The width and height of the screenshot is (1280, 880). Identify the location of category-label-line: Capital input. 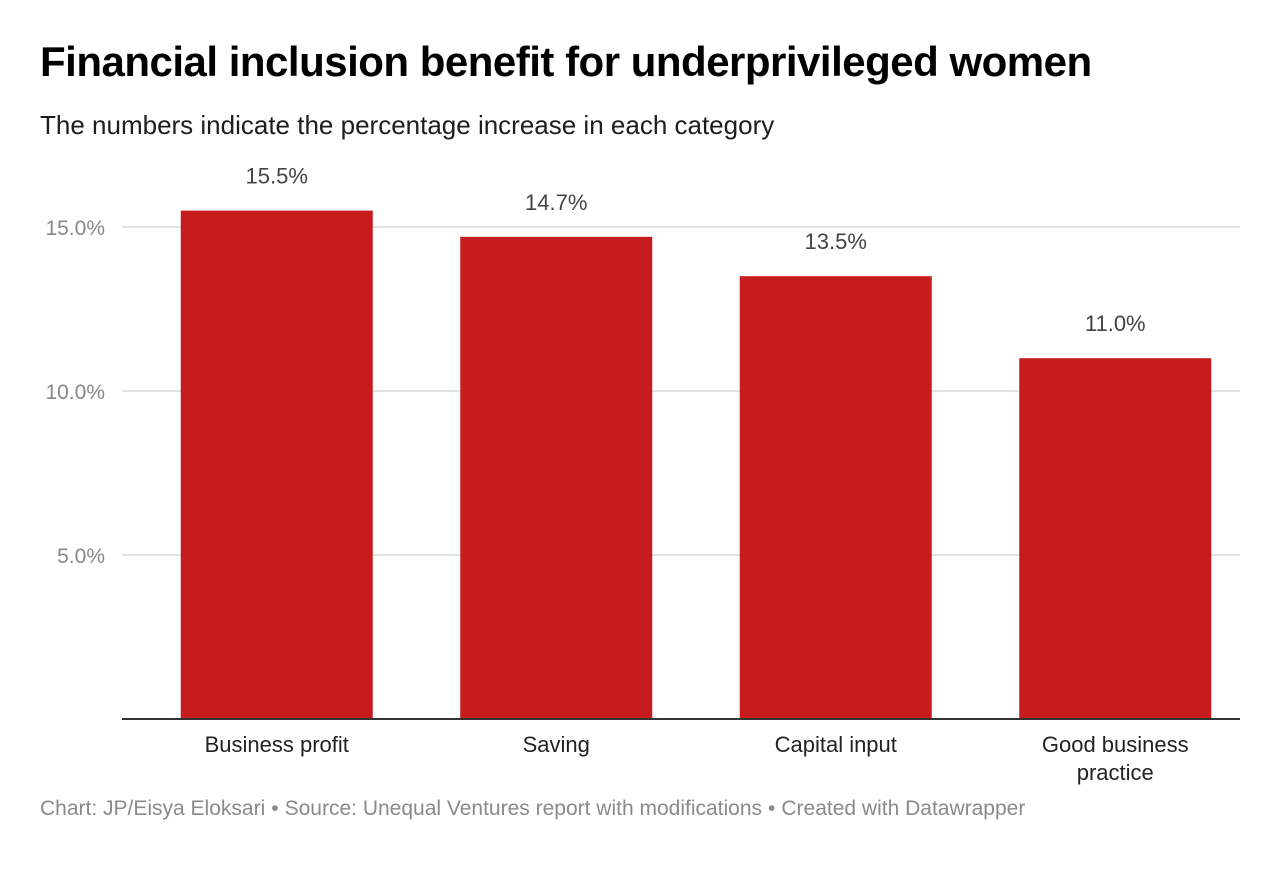
(836, 744).